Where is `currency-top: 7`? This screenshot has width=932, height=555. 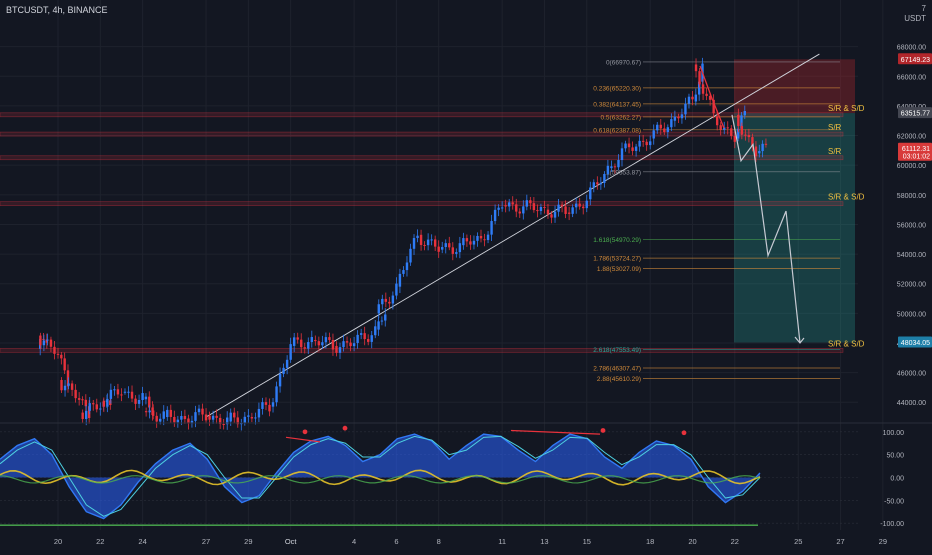
currency-top: 7 is located at coordinates (923, 8).